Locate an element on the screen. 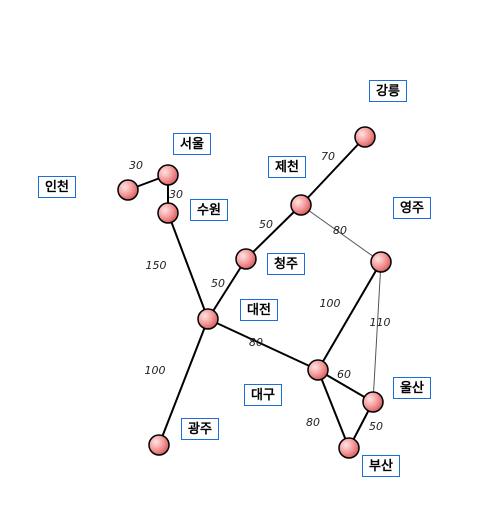  edge-cheongju-daejeon is located at coordinates (227, 289).